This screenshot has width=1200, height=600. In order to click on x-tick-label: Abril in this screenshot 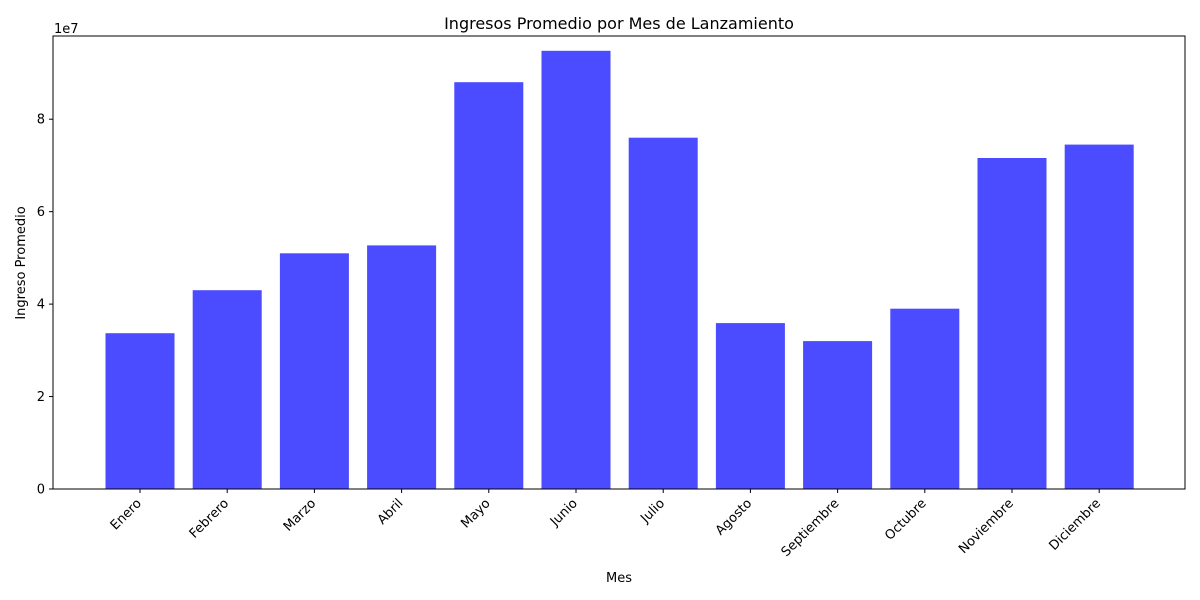, I will do `click(391, 512)`.